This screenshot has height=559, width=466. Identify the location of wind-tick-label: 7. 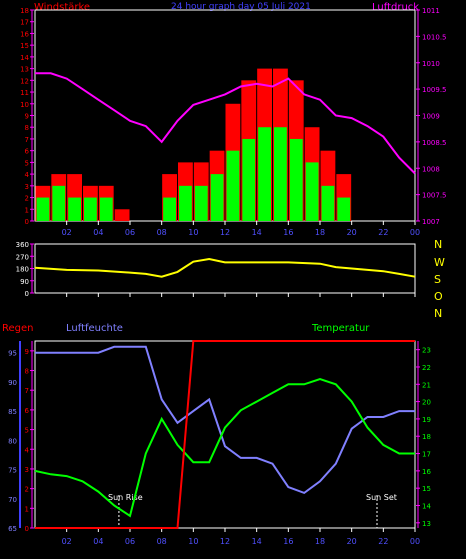
(27, 140).